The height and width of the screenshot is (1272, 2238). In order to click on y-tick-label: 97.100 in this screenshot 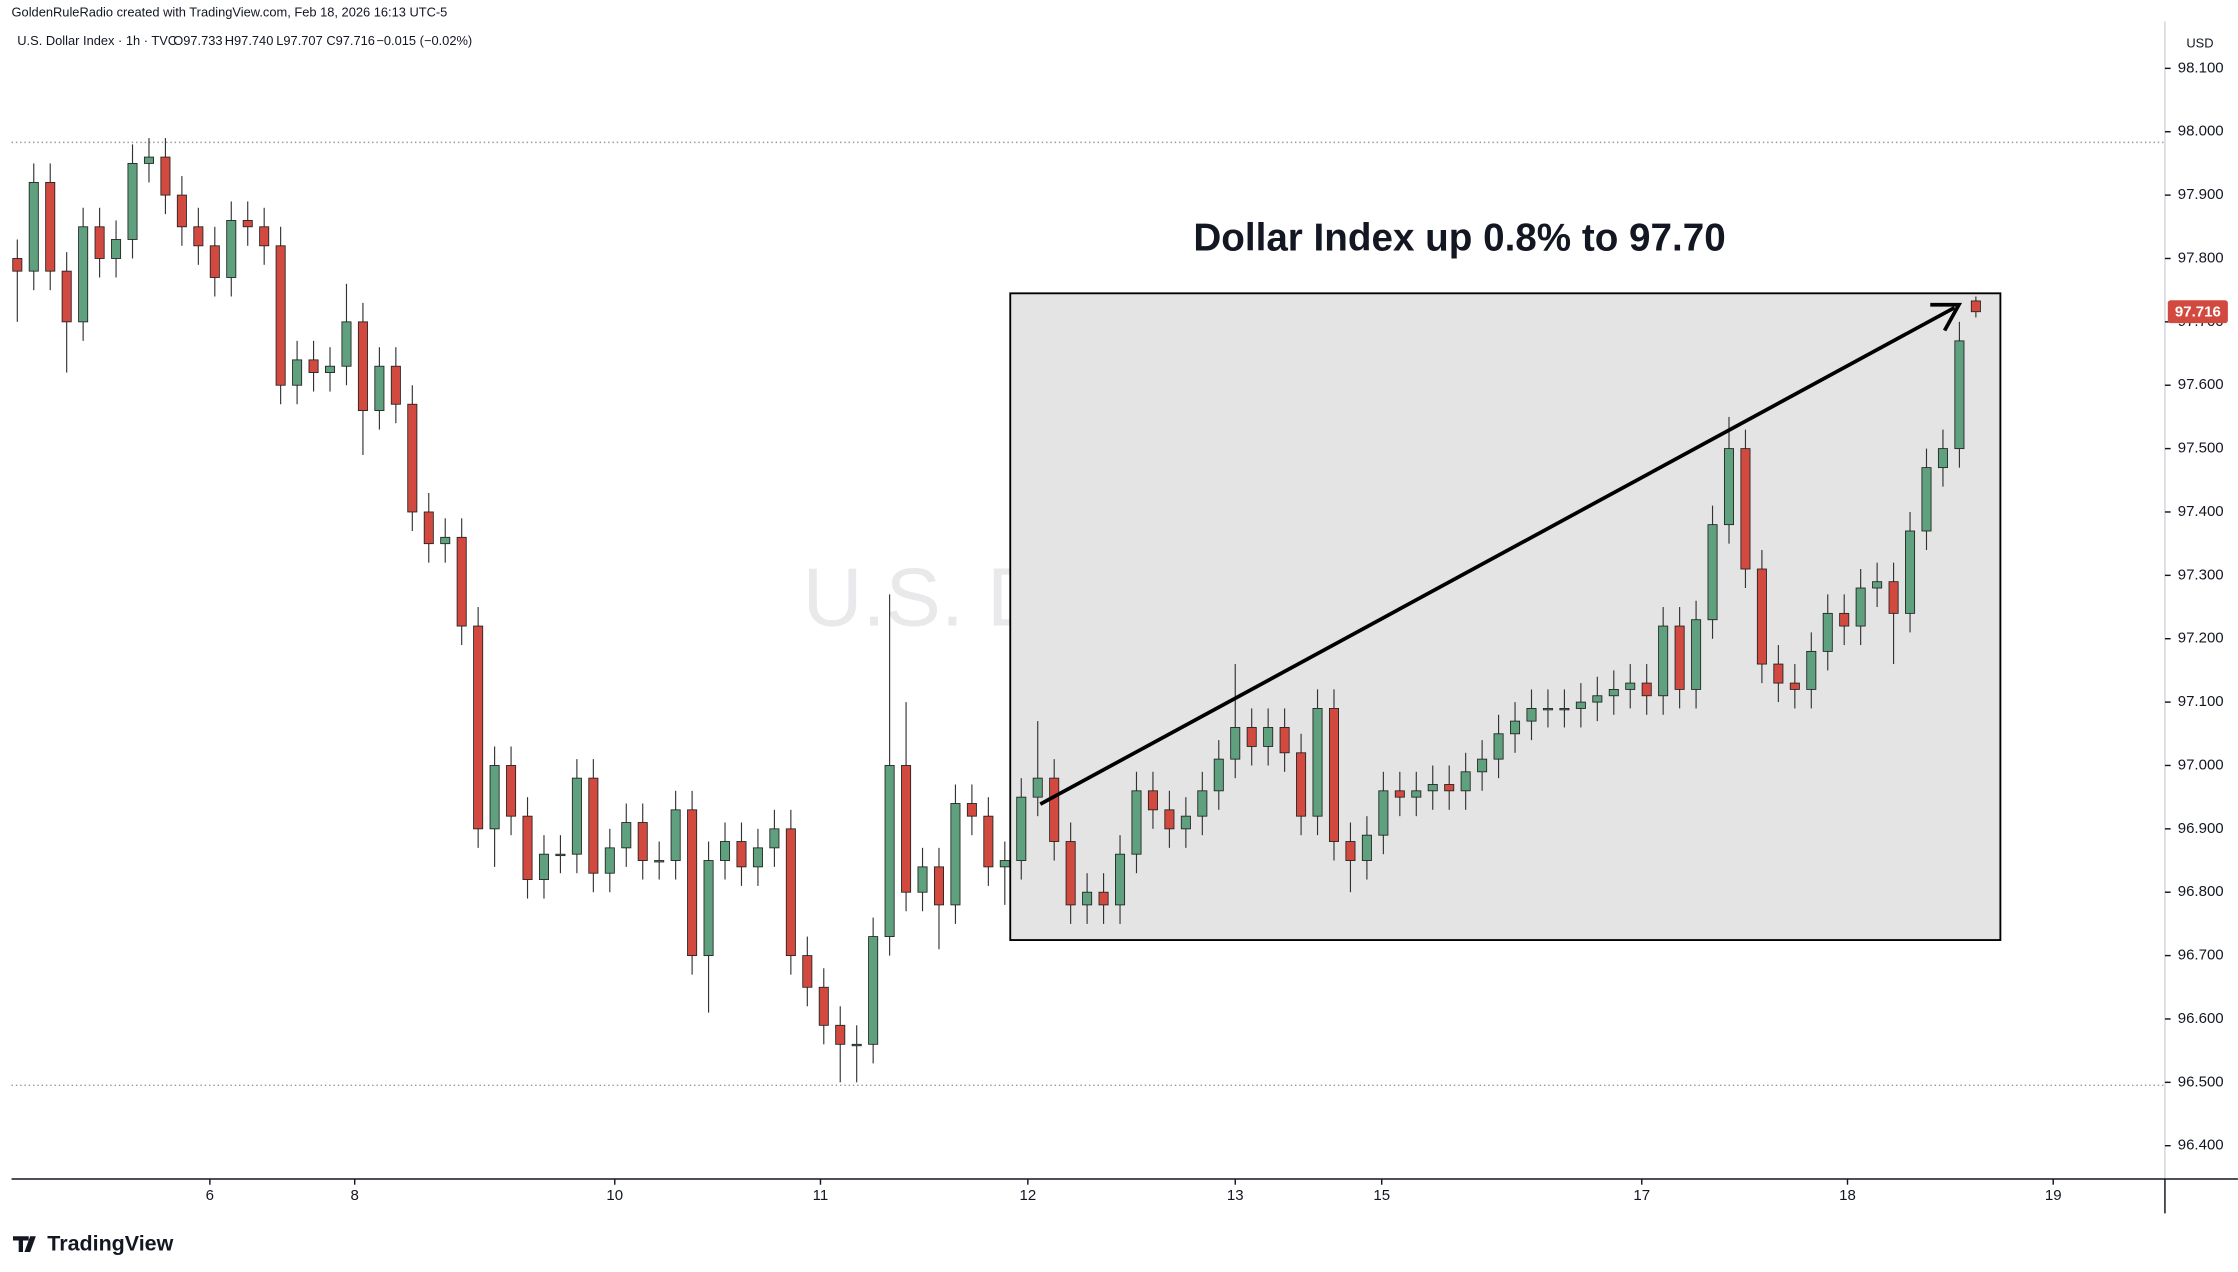, I will do `click(2201, 701)`.